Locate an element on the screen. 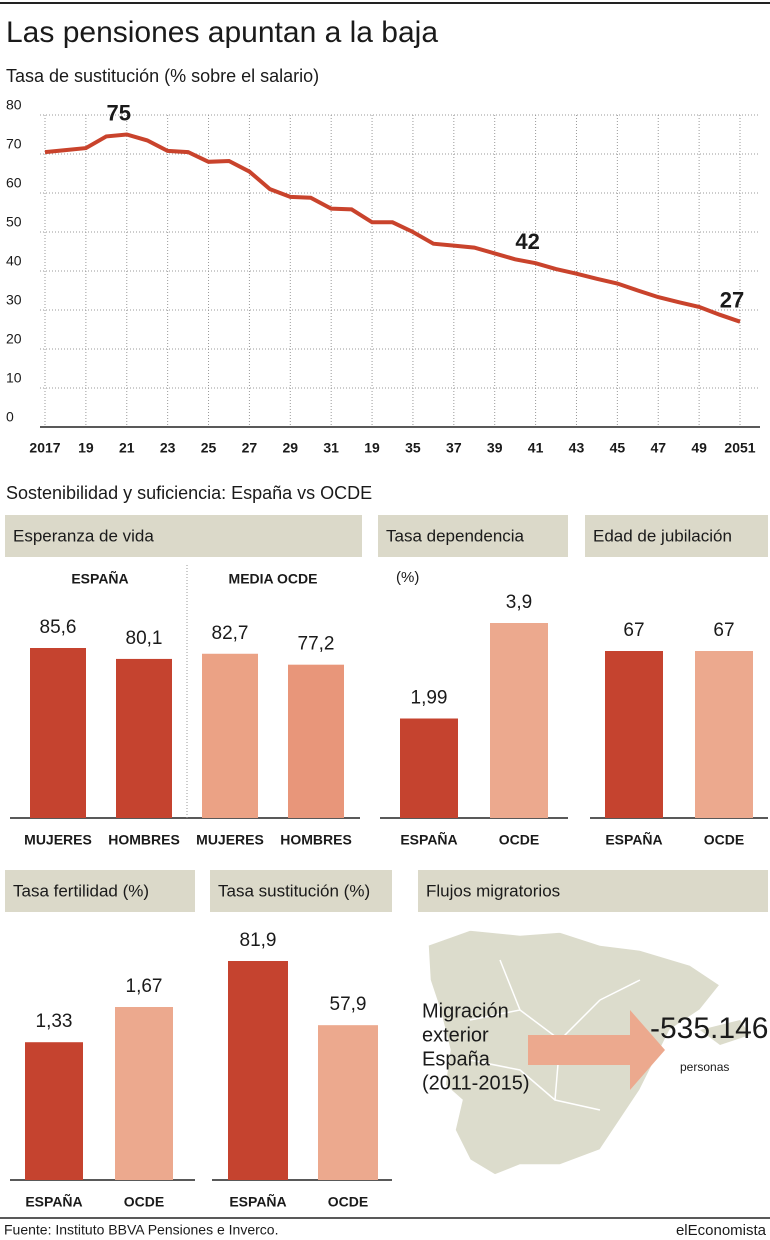 The image size is (770, 1240). data-label: 1,33 is located at coordinates (54, 1021).